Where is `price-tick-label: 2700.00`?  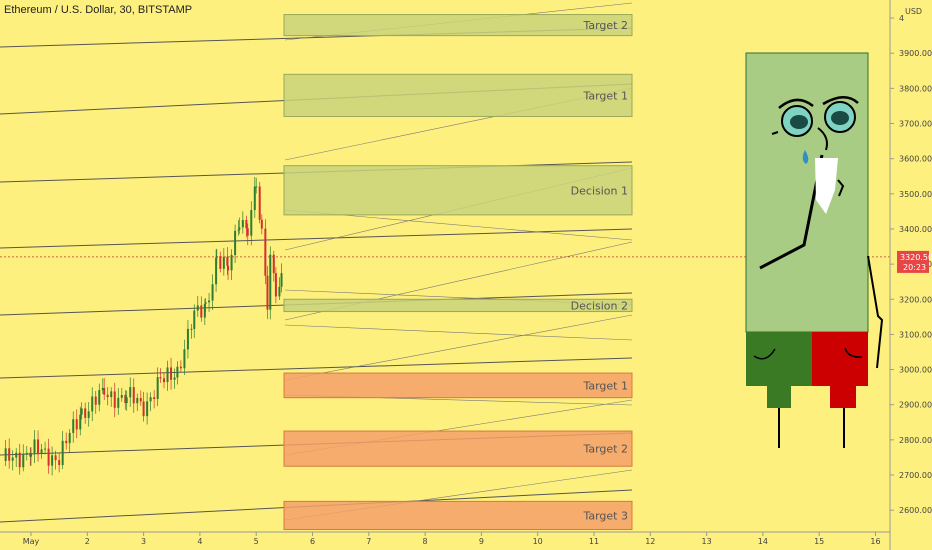
price-tick-label: 2700.00 is located at coordinates (915, 475).